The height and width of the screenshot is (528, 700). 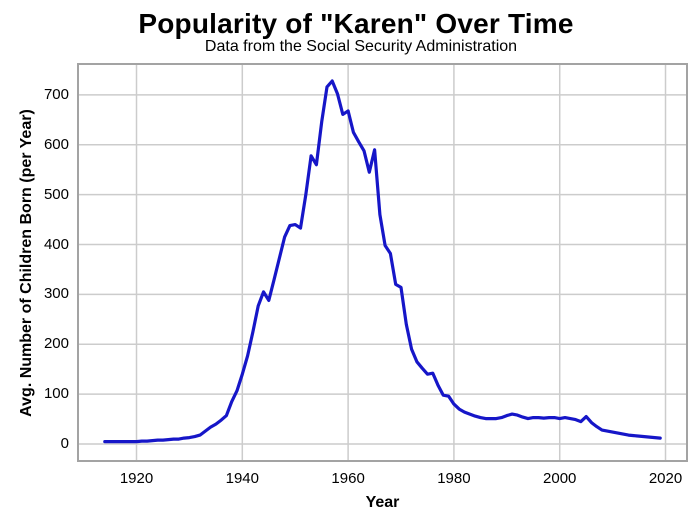 I want to click on y-tick-label: 300, so click(x=56, y=294).